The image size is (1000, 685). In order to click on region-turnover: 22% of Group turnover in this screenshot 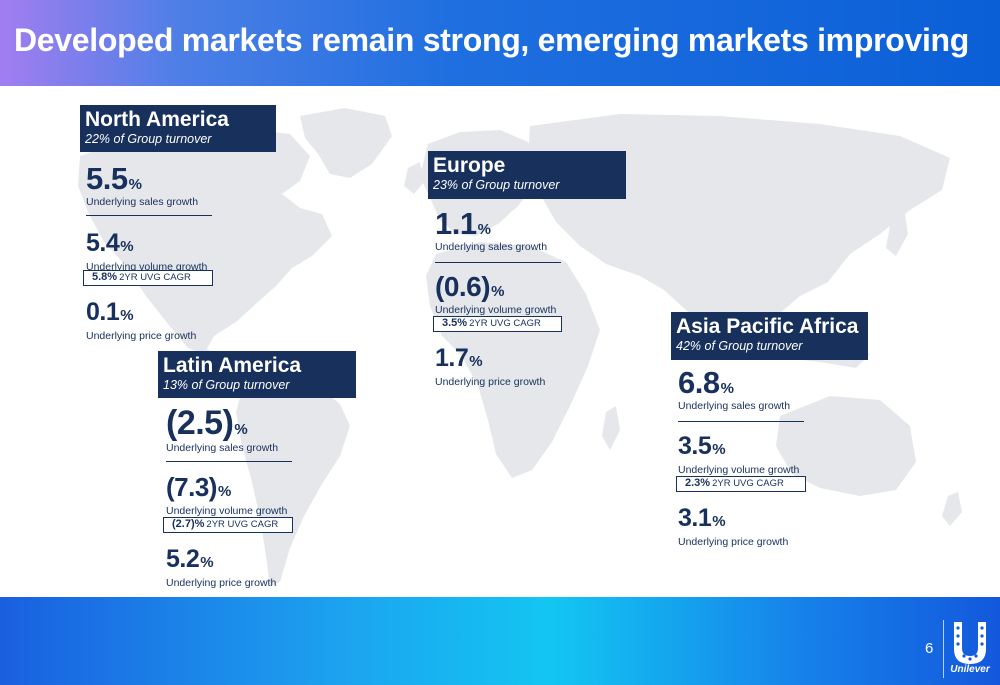, I will do `click(148, 139)`.